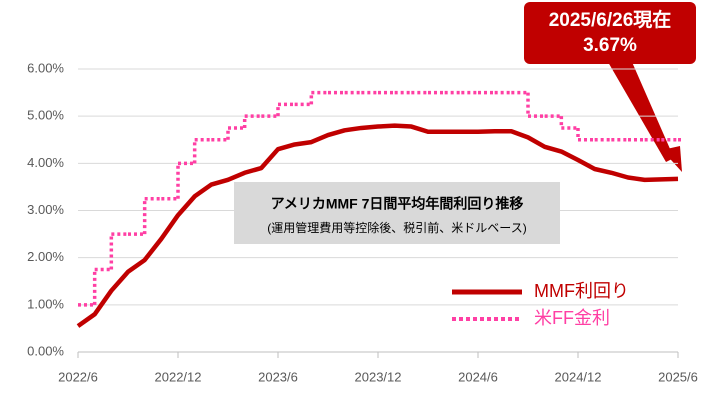 This screenshot has width=704, height=406. Describe the element at coordinates (641, 112) in the screenshot. I see `annotation-arrow` at that location.